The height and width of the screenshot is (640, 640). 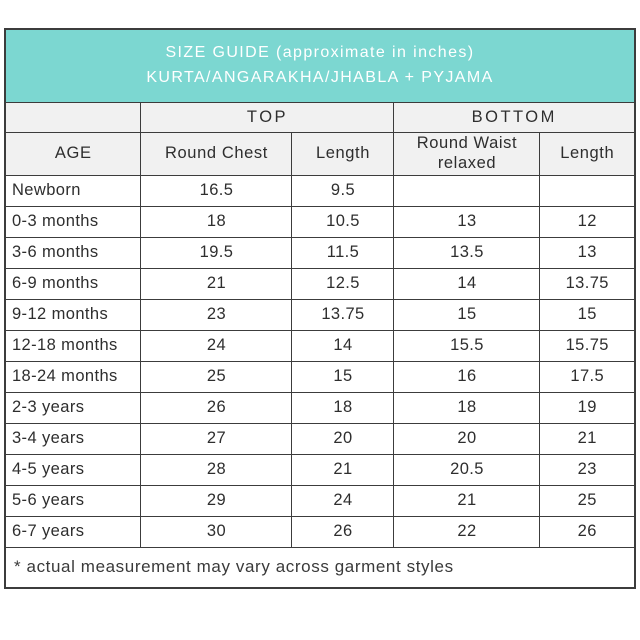 I want to click on top-length-cell: 13.75, so click(x=343, y=314).